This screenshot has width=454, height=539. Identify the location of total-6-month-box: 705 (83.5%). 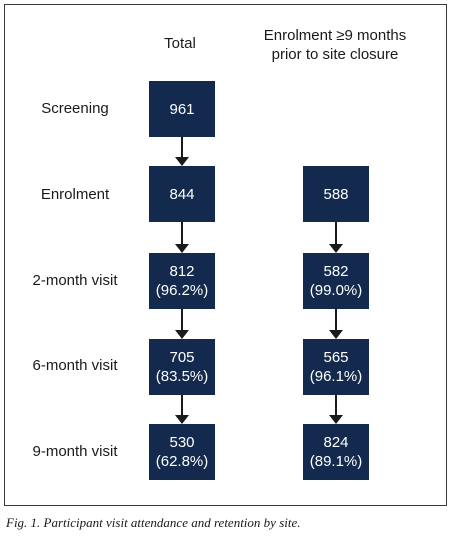
(182, 367).